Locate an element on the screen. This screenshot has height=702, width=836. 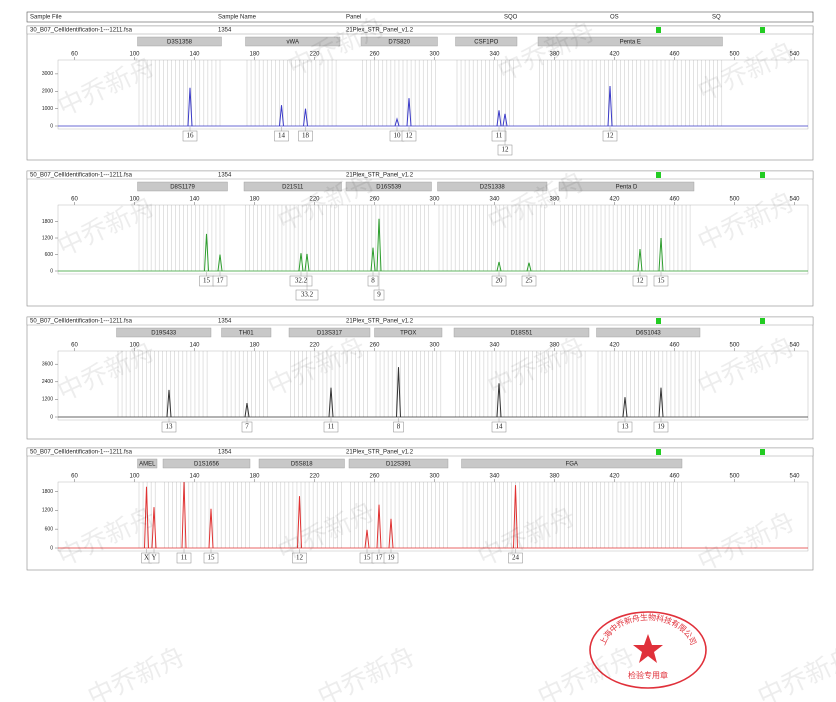
header-cell: Sample File is located at coordinates (46, 18).